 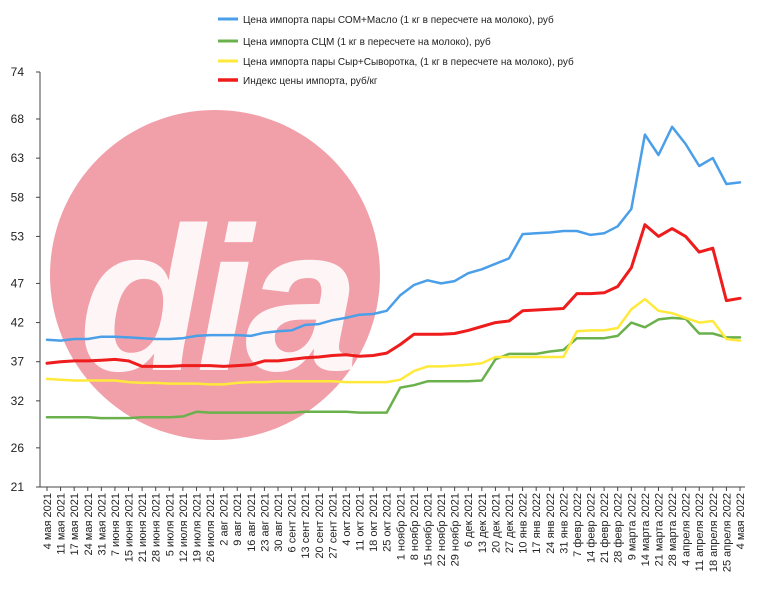 What do you see at coordinates (646, 529) in the screenshot?
I see `x-tick-label: 14 марта 2022` at bounding box center [646, 529].